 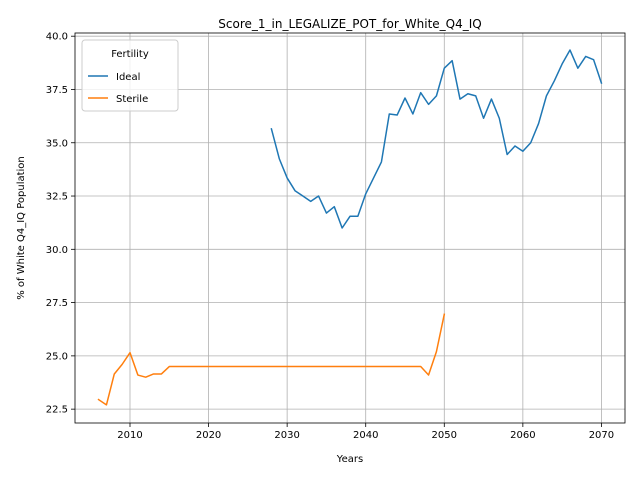 I want to click on y-tick-label: 25.0, so click(x=57, y=356).